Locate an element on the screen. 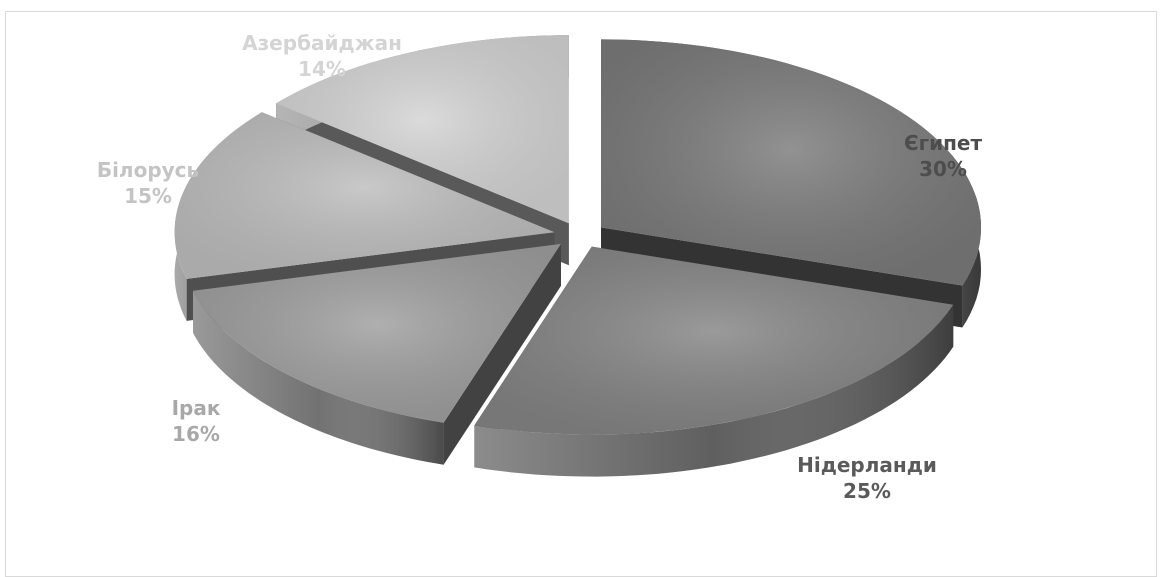 The image size is (1162, 577). slice-label-netherlands-name: Нідерланди is located at coordinates (867, 465).